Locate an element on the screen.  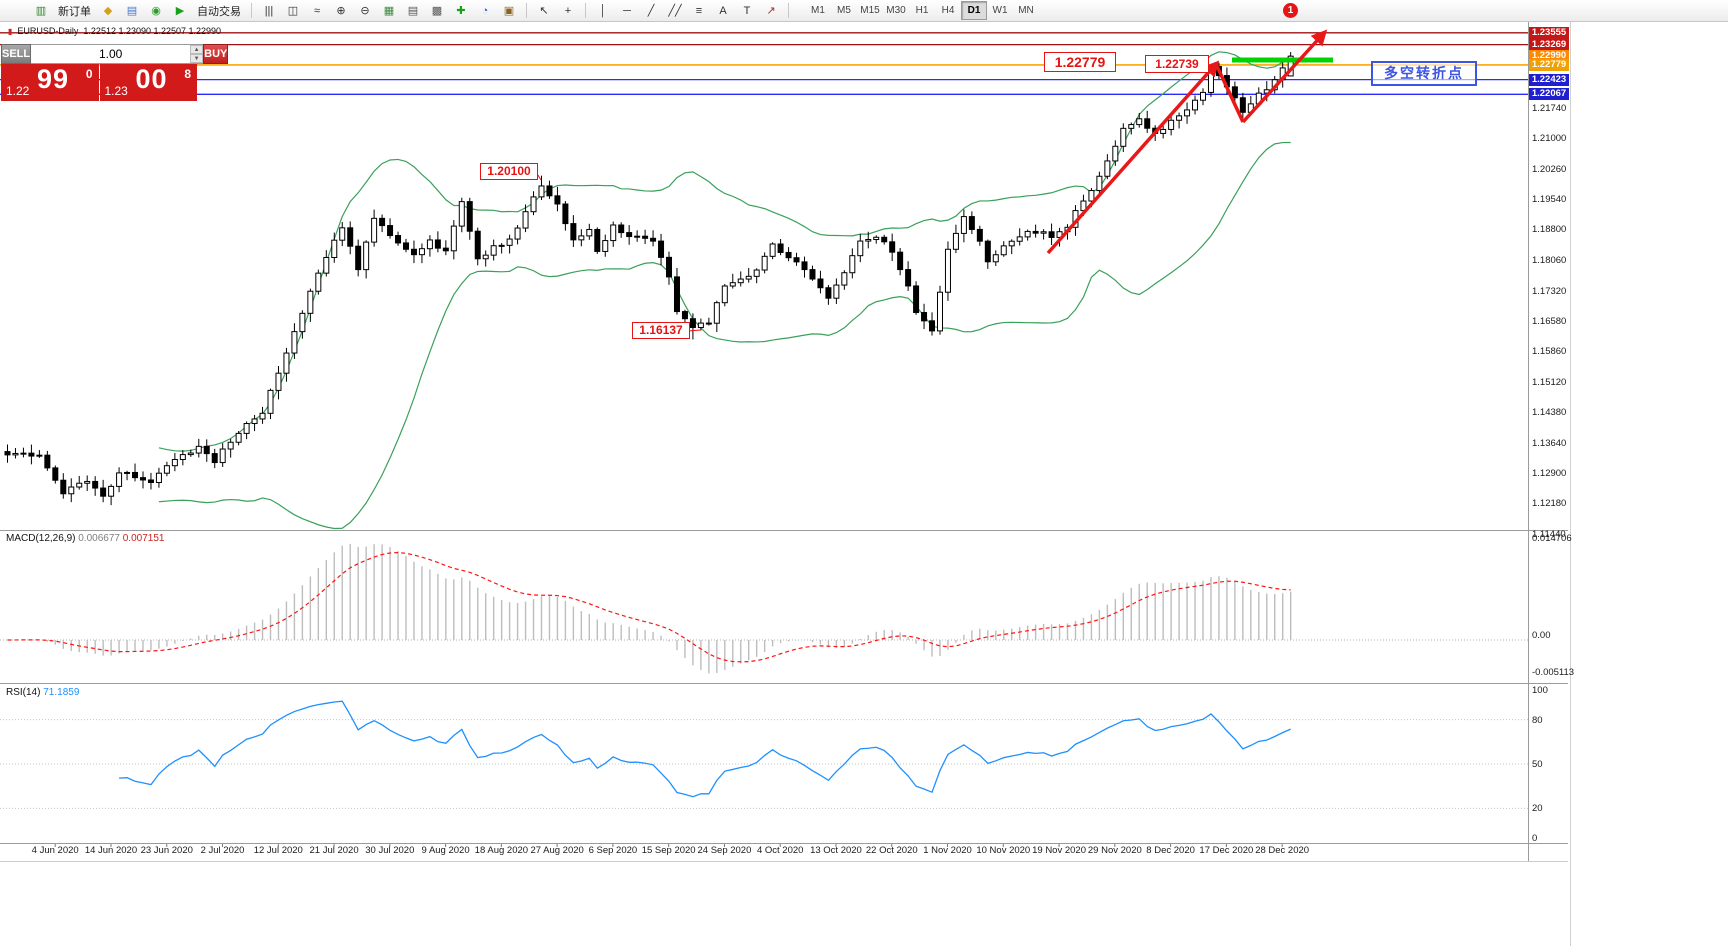
arrows-icon: ↗ is located at coordinates (771, 11).